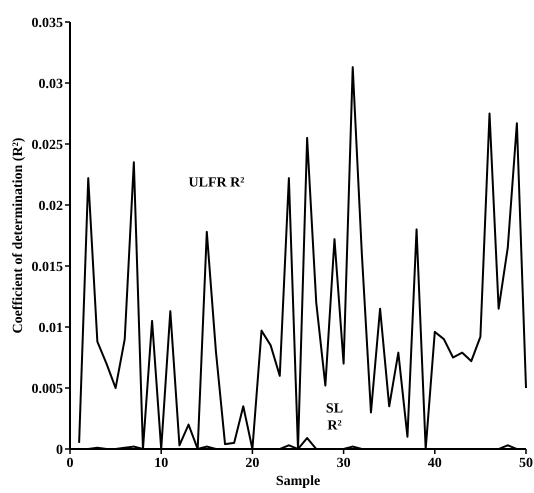  What do you see at coordinates (216, 183) in the screenshot?
I see `annotation: ULFR R$^{2}$` at bounding box center [216, 183].